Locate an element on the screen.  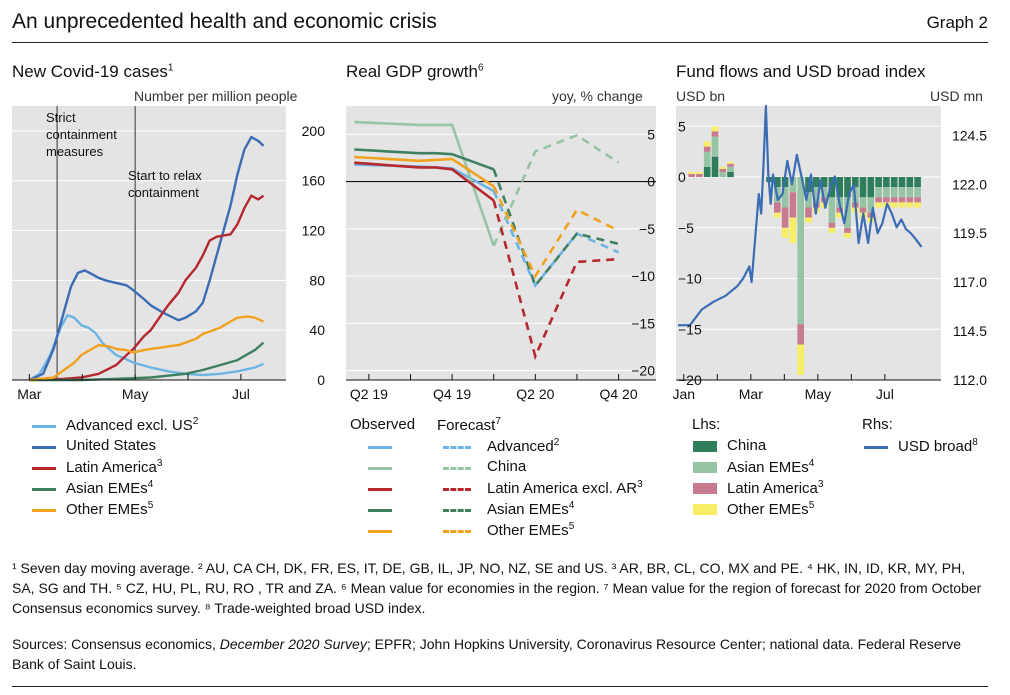
top-rule is located at coordinates (500, 42).